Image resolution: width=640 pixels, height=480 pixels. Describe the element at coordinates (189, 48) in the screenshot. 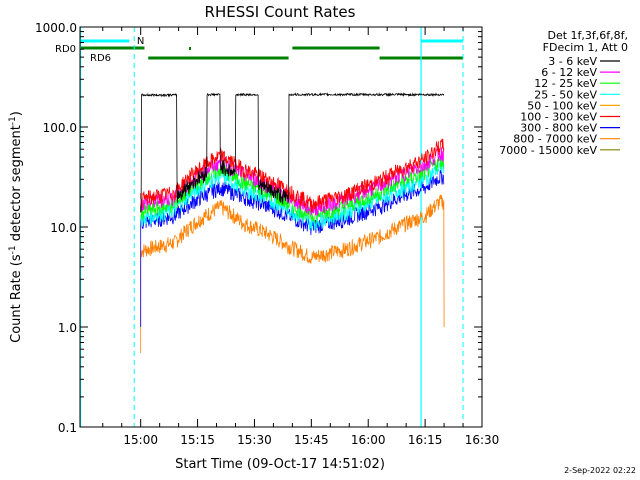

I see `flag-dot` at that location.